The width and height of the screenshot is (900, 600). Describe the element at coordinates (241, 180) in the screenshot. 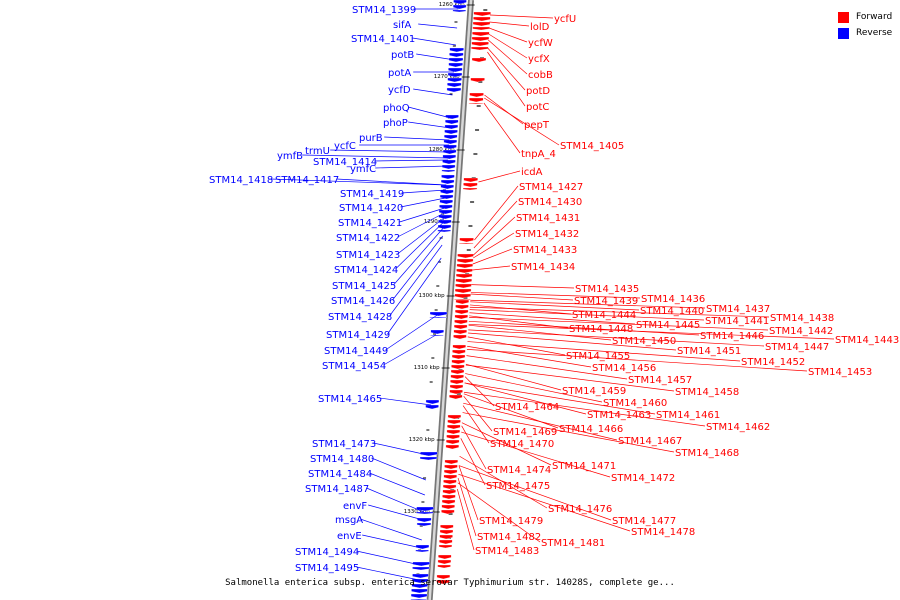

I see `reverse-gene-label: STM14_1418` at that location.